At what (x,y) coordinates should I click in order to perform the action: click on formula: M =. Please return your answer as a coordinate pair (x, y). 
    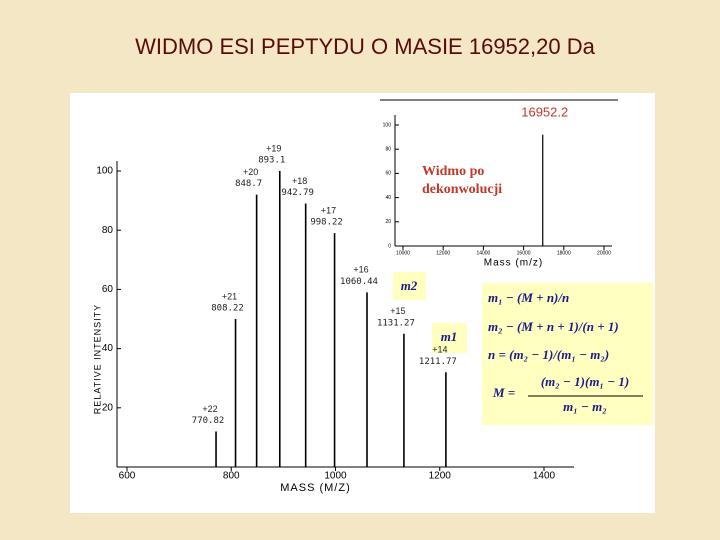
    Looking at the image, I should click on (503, 392).